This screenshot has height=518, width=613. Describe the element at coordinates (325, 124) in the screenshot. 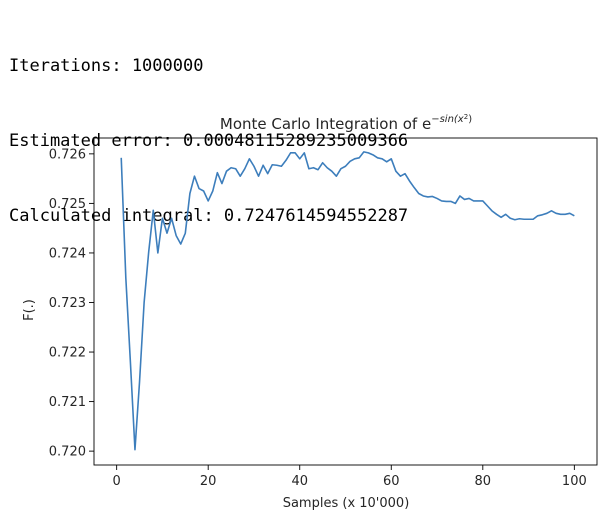

I see `chart-title-main: Monte Carlo Integration of e` at that location.